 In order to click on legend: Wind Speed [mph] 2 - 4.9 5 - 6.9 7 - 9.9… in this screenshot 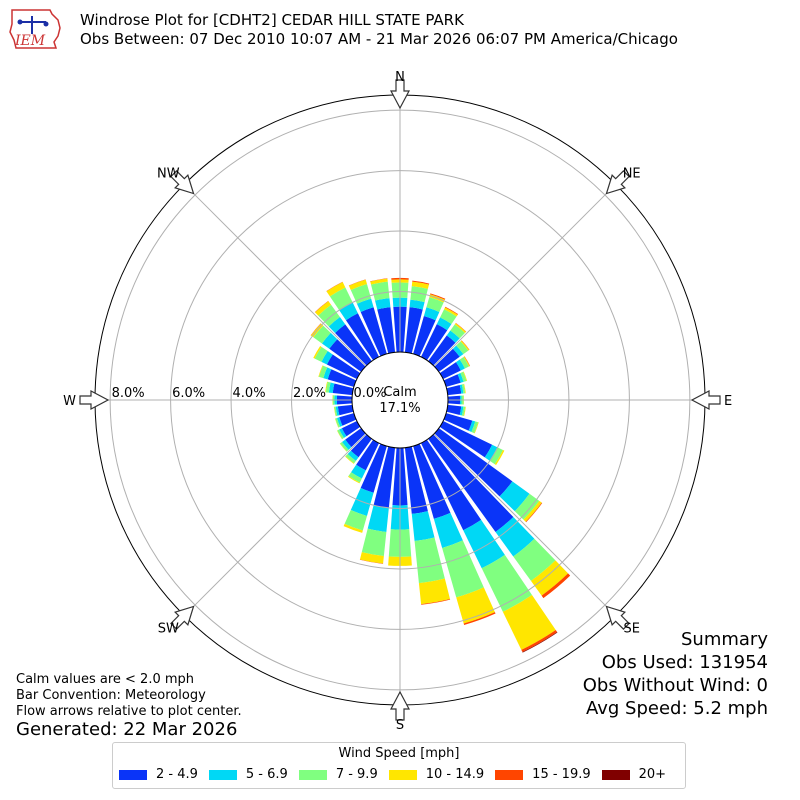, I will do `click(399, 765)`.